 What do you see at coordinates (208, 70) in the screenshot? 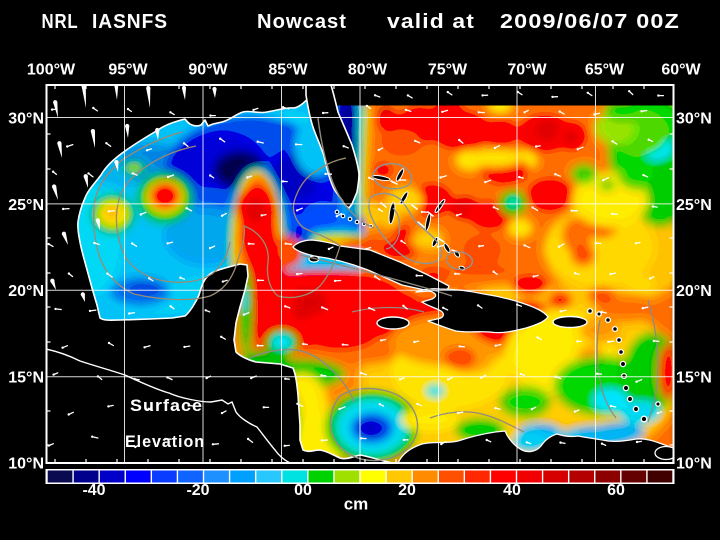
I see `svg-text: 90°W` at bounding box center [208, 70].